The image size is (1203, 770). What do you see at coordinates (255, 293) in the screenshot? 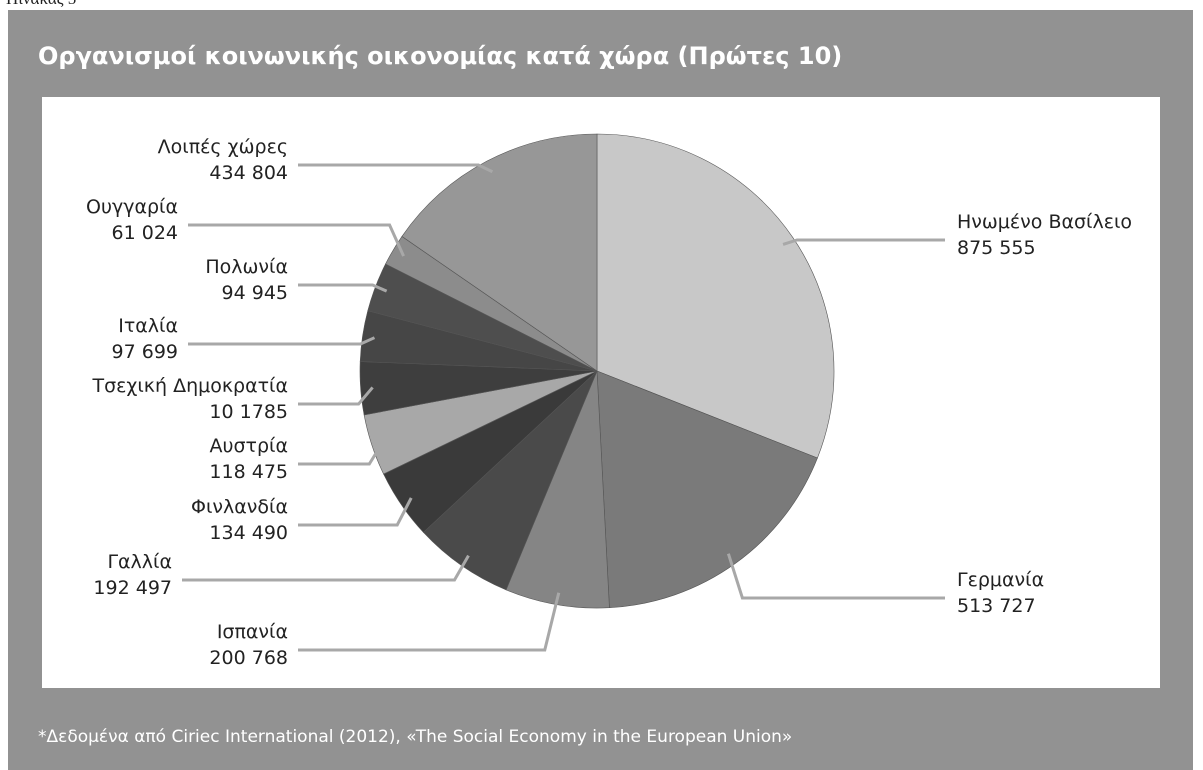
I see `value-label: 94 945` at bounding box center [255, 293].